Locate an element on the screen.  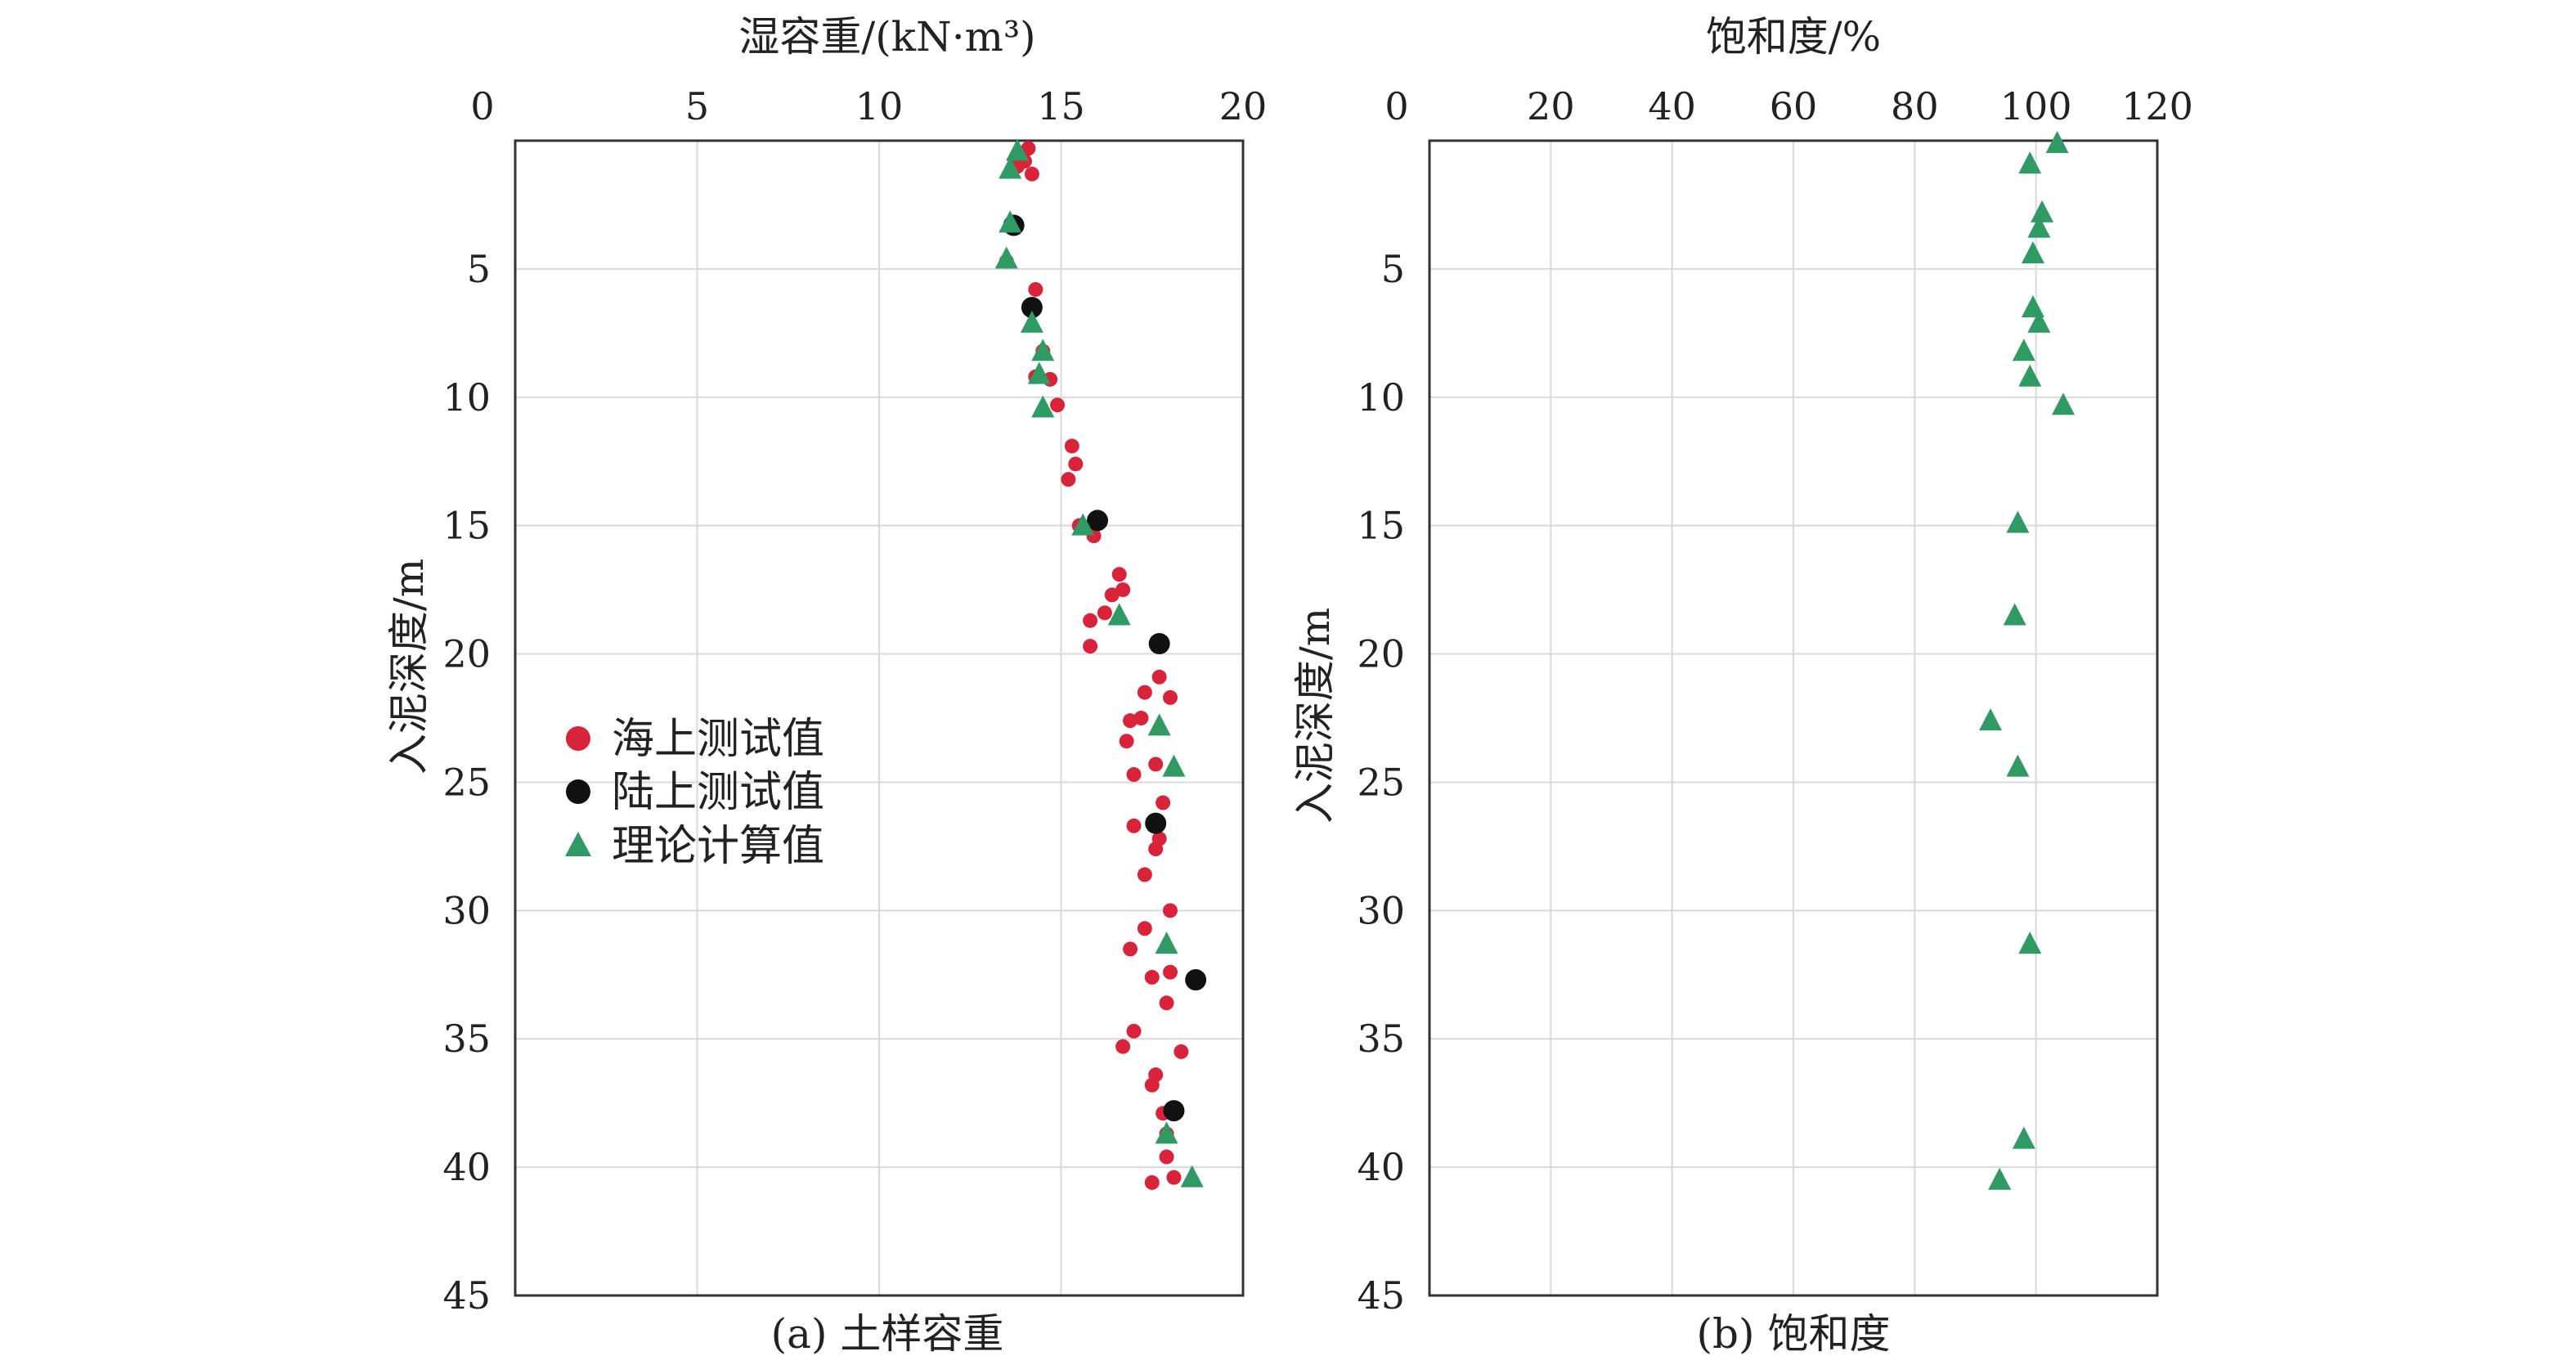
panel-a-y-tick-label: 45 is located at coordinates (466, 1295).